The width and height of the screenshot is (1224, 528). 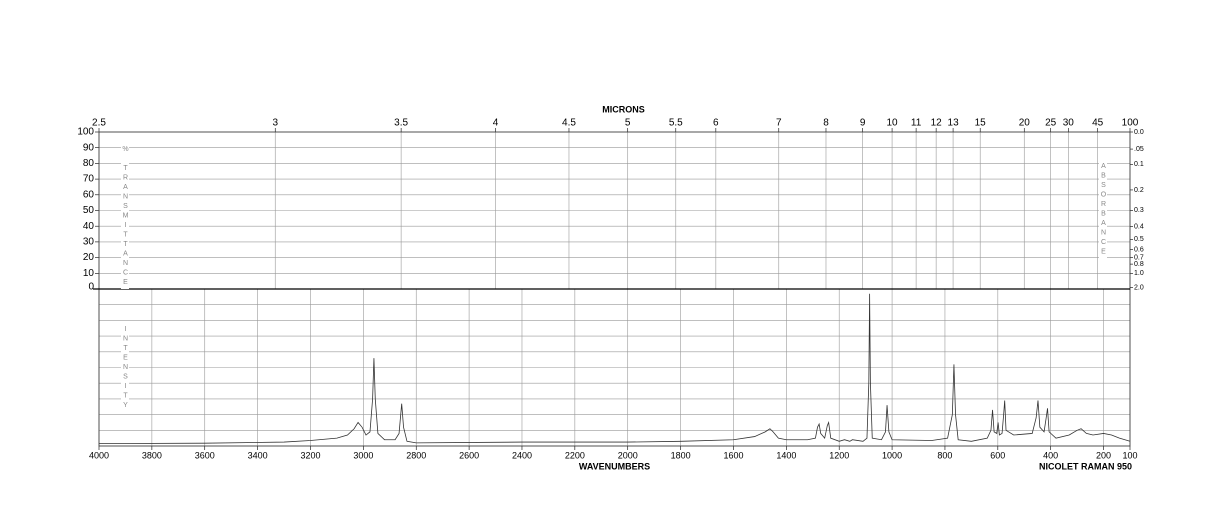 I want to click on y2-axis-label: ABSORBANCE, so click(x=1103, y=210).